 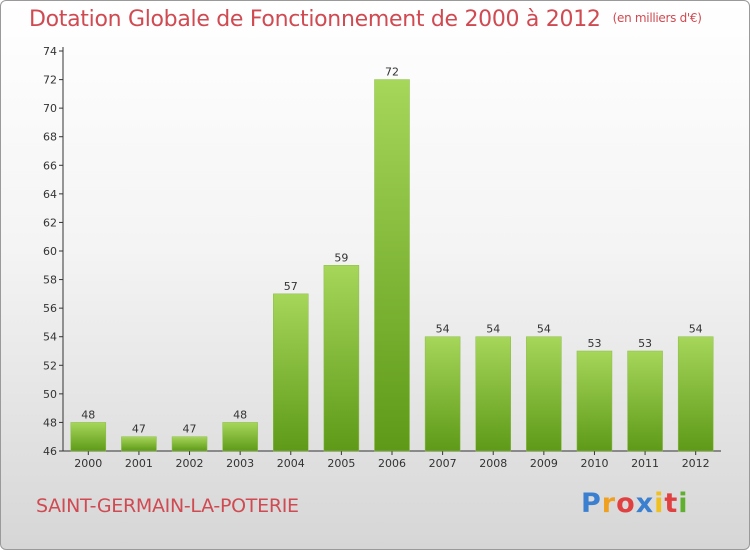 What do you see at coordinates (696, 463) in the screenshot?
I see `x-tick-label: 2012` at bounding box center [696, 463].